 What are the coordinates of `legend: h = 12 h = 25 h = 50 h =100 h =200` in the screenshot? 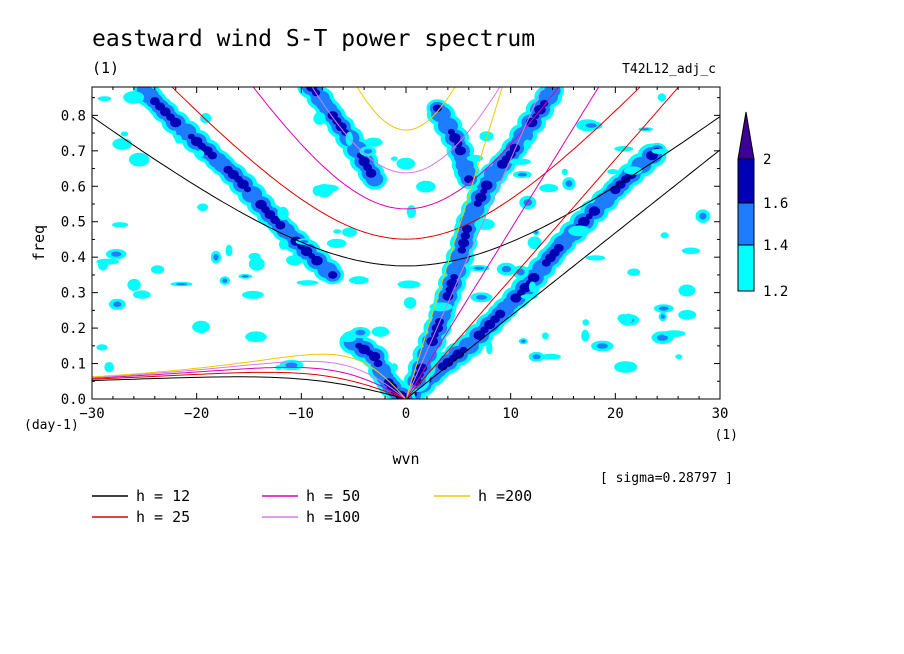 It's located at (312, 506).